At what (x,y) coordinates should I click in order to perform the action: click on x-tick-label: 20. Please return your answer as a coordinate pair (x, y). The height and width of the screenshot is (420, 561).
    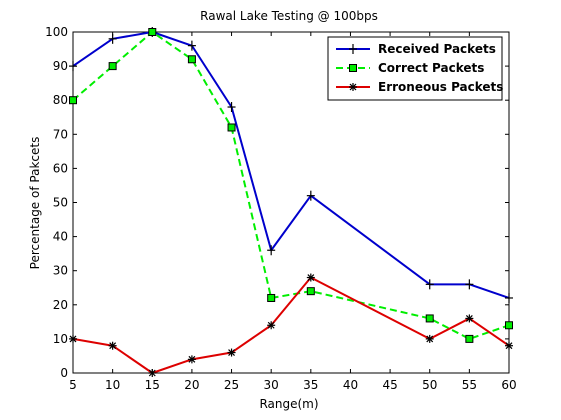
    Looking at the image, I should click on (191, 385).